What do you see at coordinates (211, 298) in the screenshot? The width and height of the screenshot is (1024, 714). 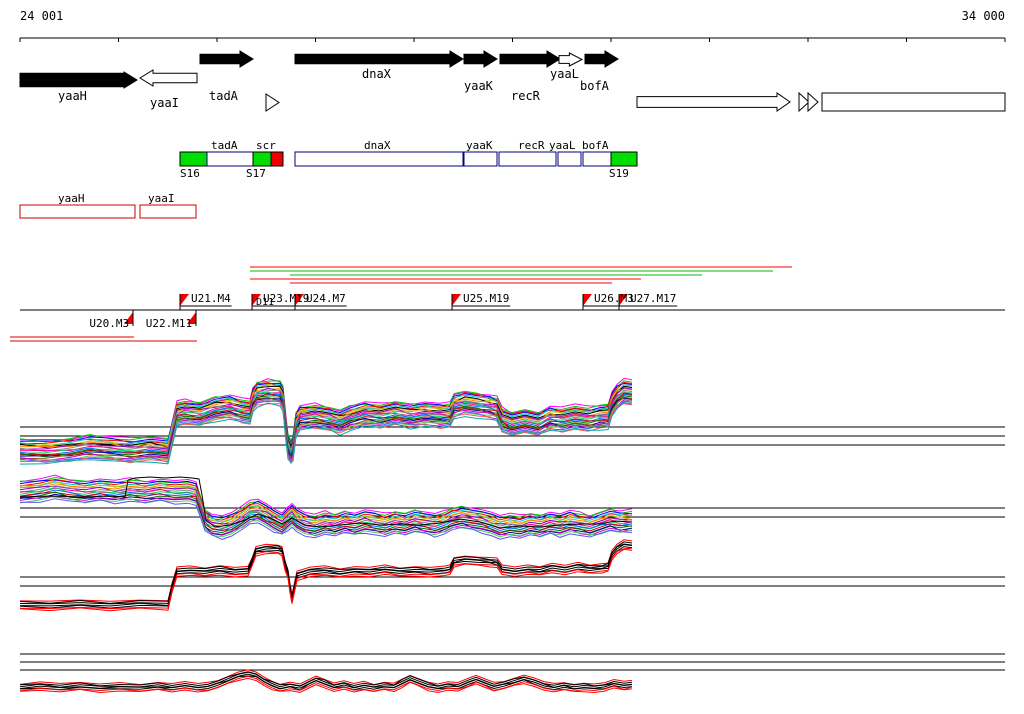 I see `primer-label-U21.M4: U21.M4` at bounding box center [211, 298].